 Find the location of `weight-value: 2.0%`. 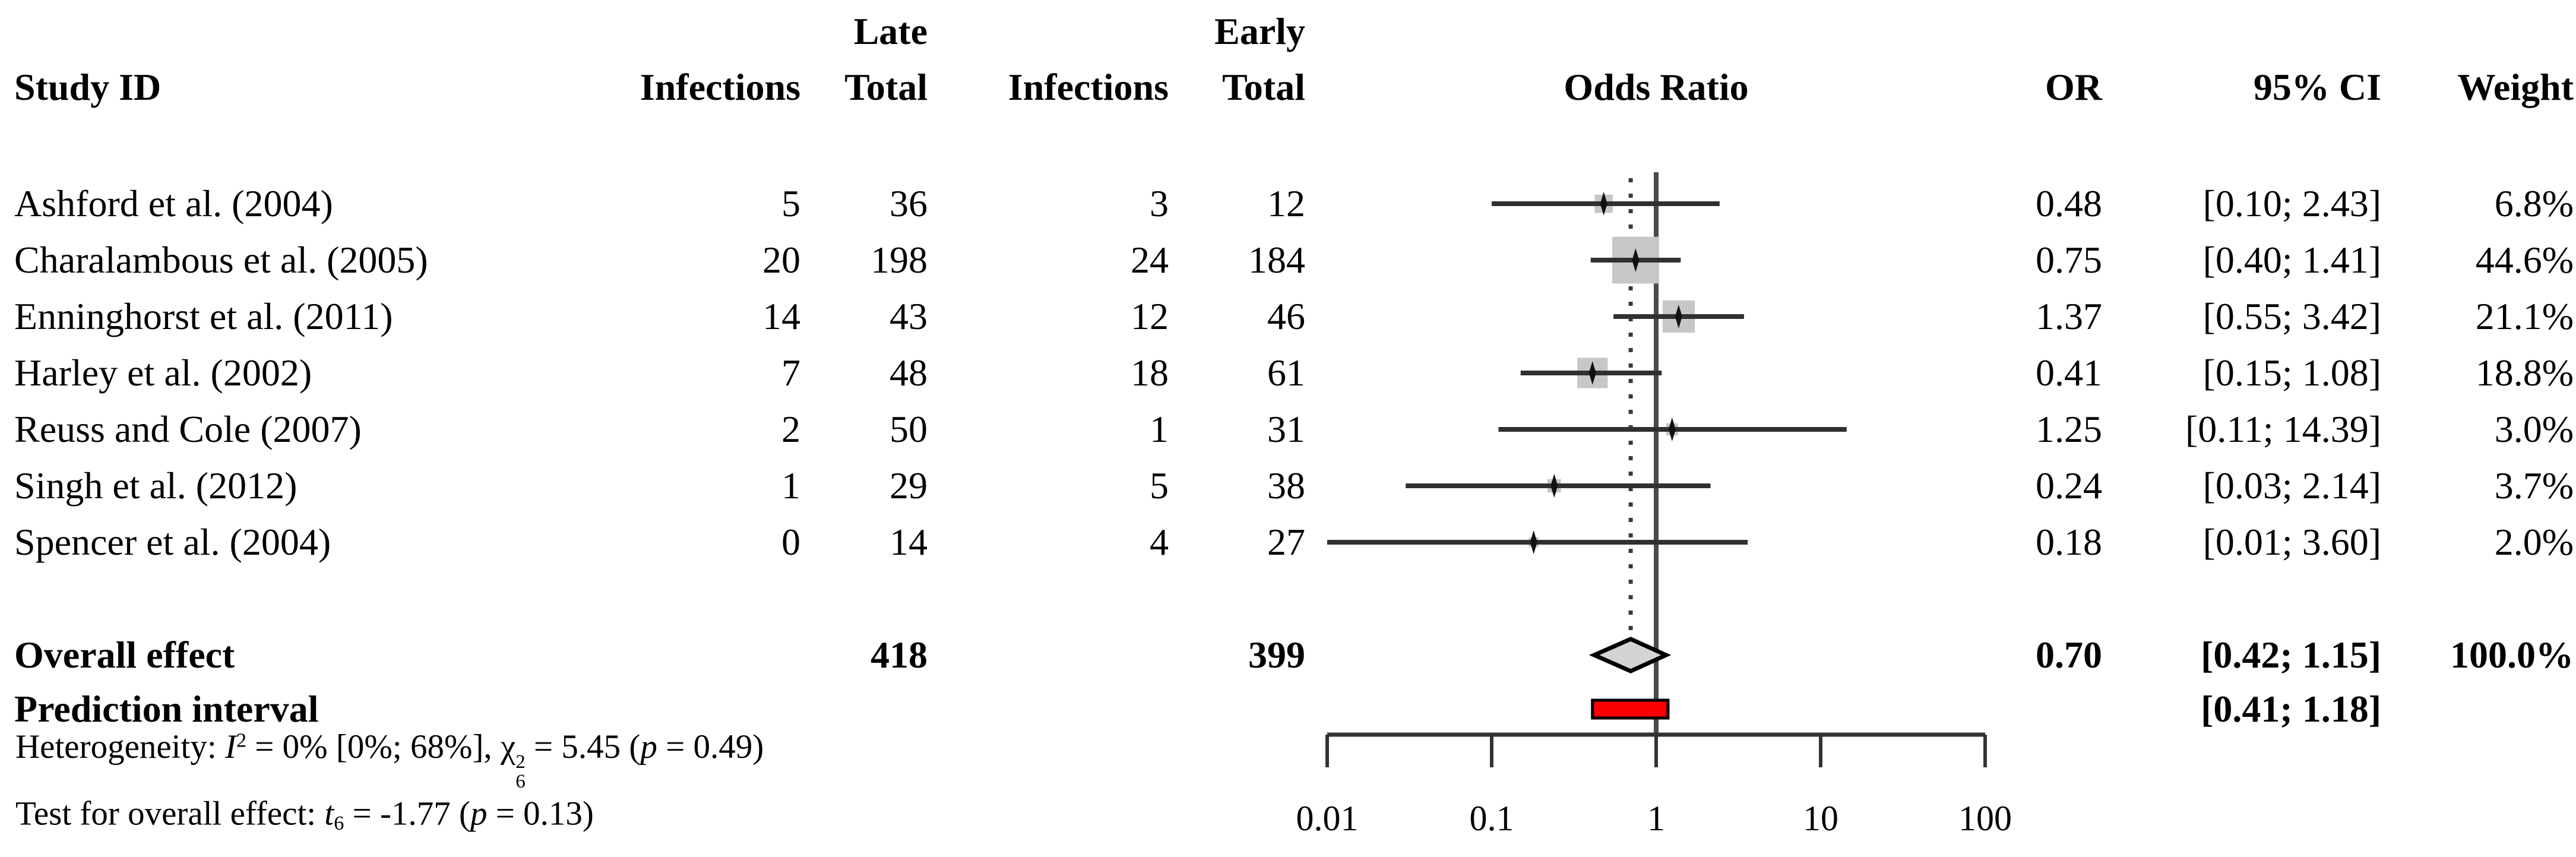

weight-value: 2.0% is located at coordinates (2534, 542).